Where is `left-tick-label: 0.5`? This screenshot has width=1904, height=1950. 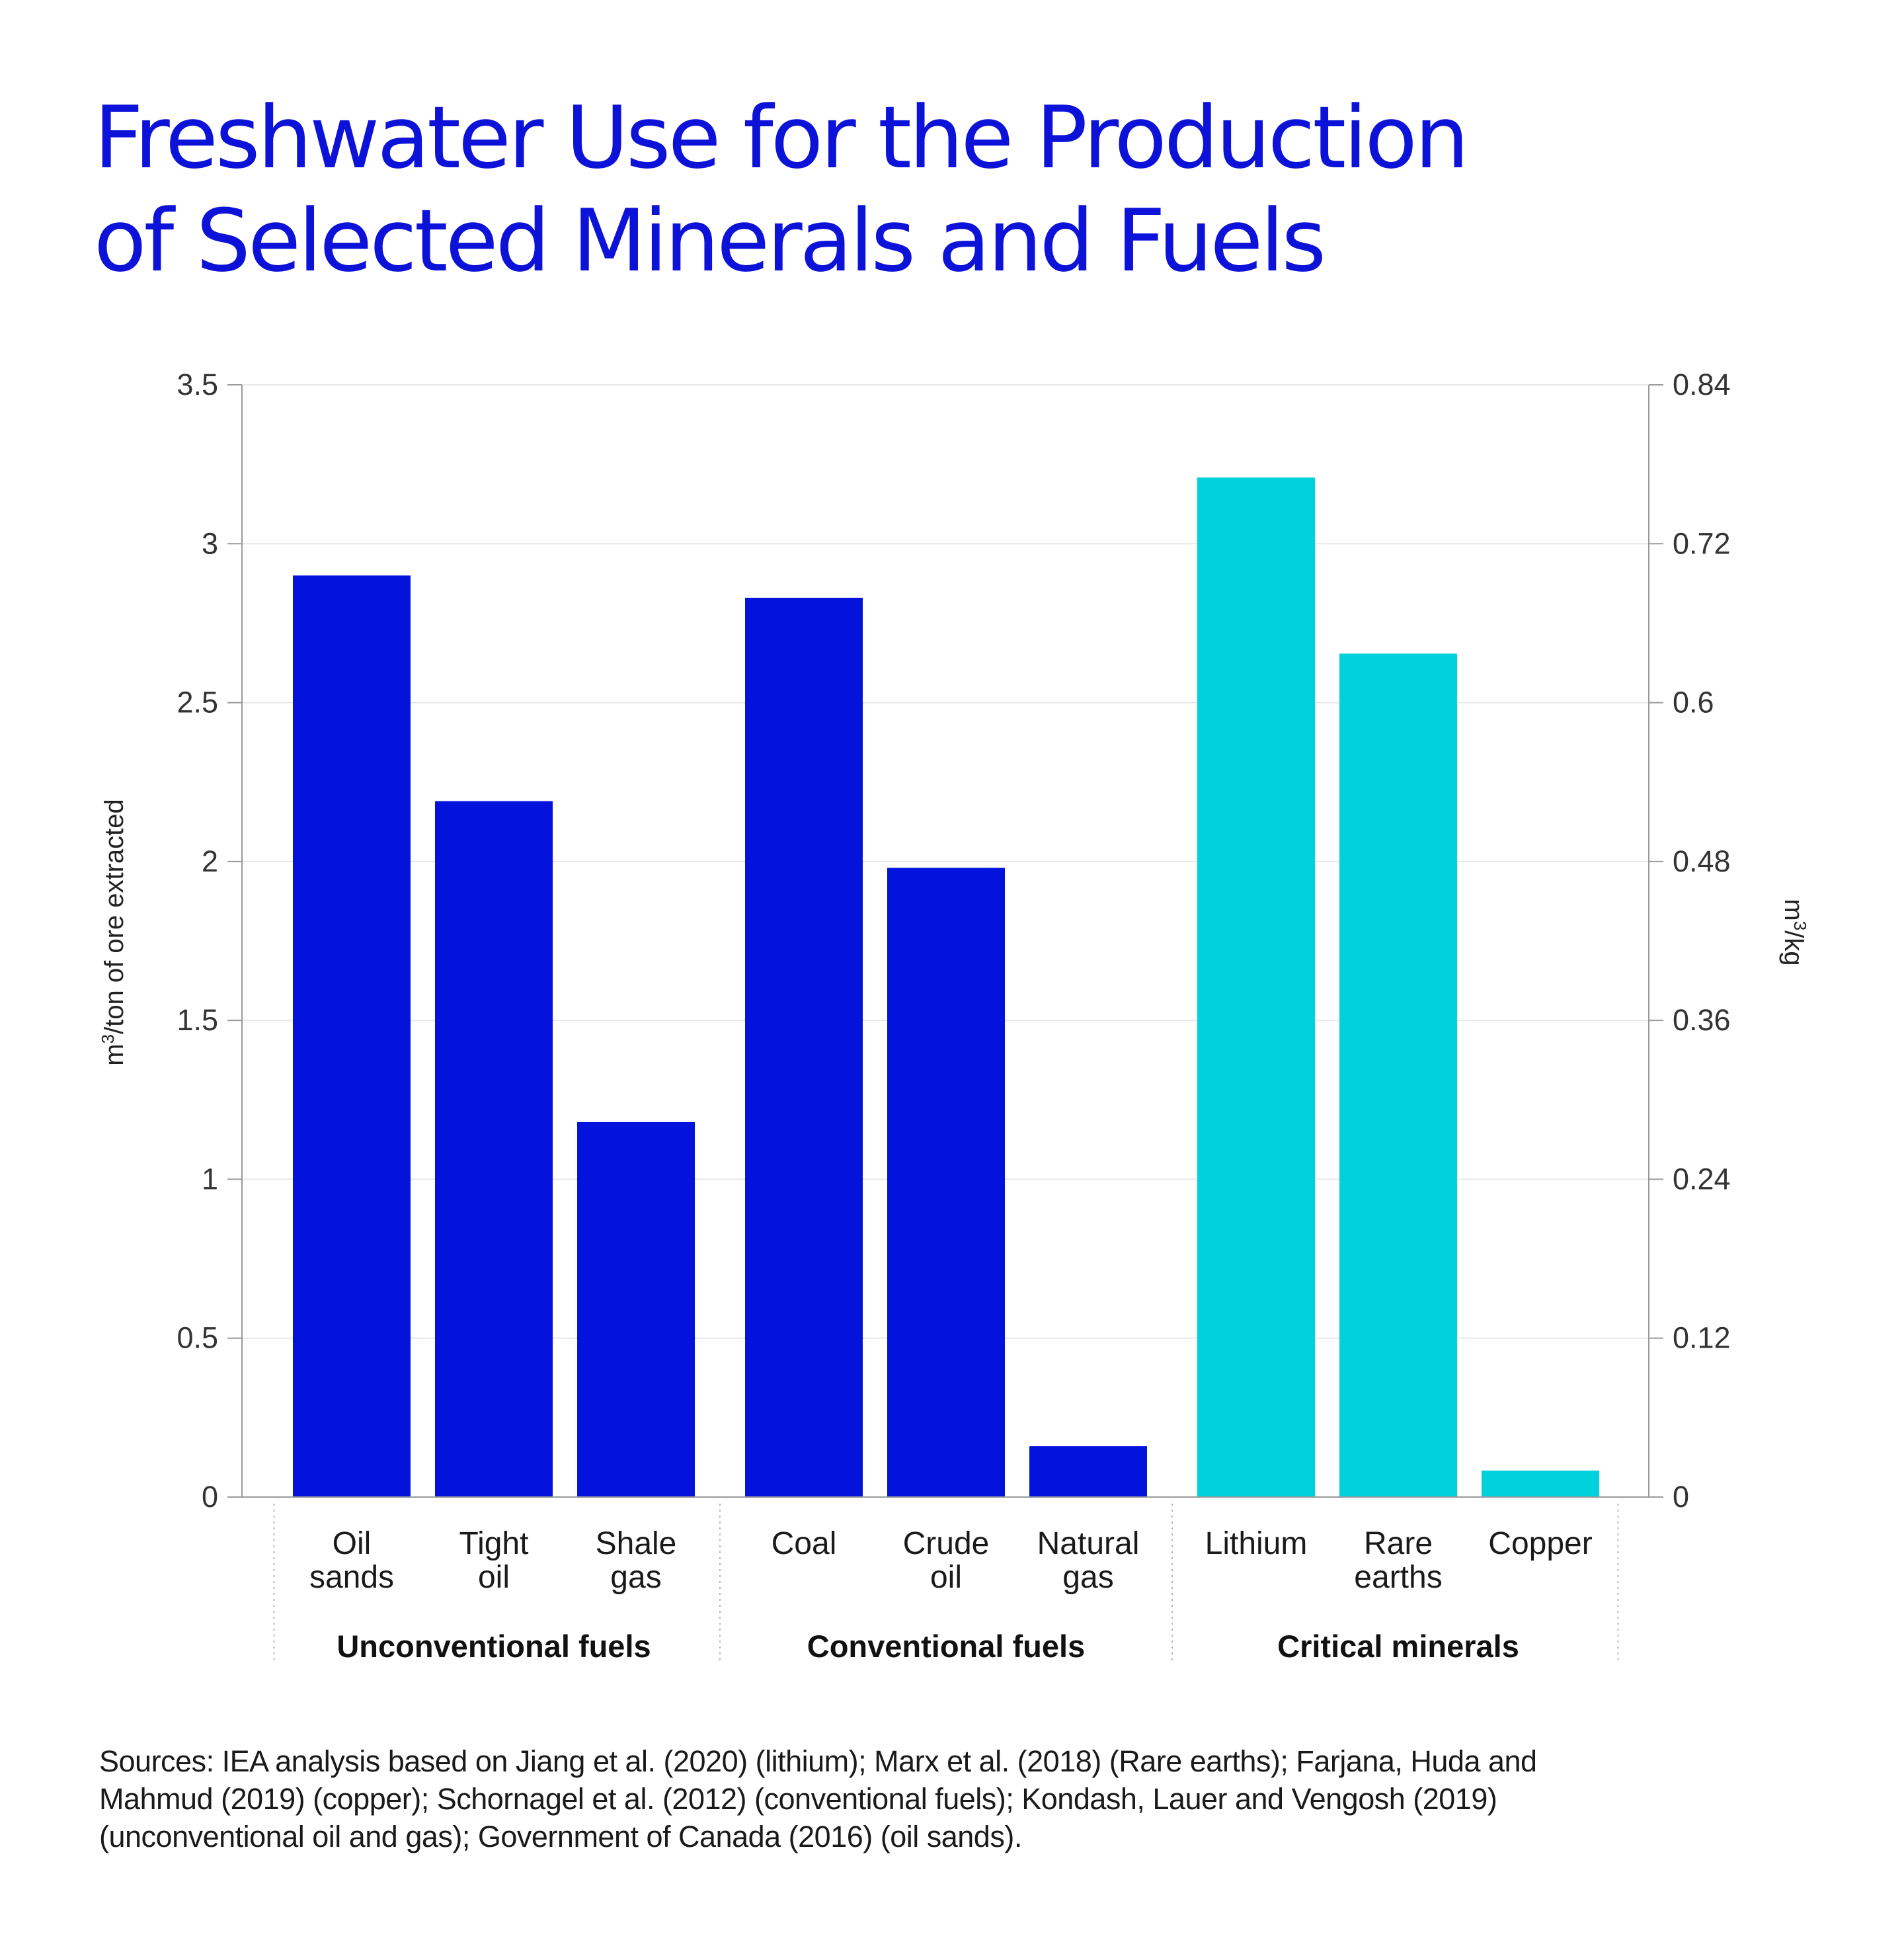 left-tick-label: 0.5 is located at coordinates (197, 1338).